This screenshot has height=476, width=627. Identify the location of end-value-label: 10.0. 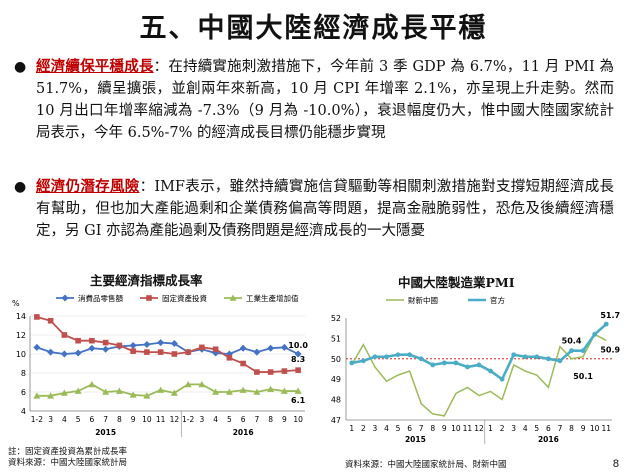
(298, 345).